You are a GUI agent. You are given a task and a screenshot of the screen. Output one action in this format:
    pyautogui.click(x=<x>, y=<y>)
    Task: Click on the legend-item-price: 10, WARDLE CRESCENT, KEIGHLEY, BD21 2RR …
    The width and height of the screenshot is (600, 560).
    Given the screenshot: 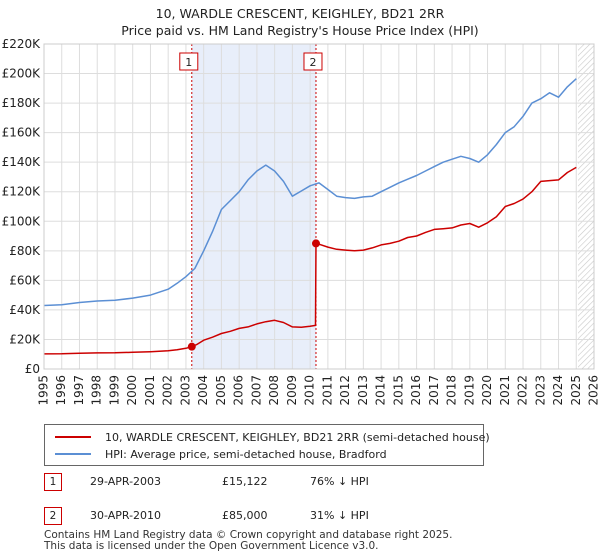 What is the action you would take?
    pyautogui.click(x=272, y=437)
    